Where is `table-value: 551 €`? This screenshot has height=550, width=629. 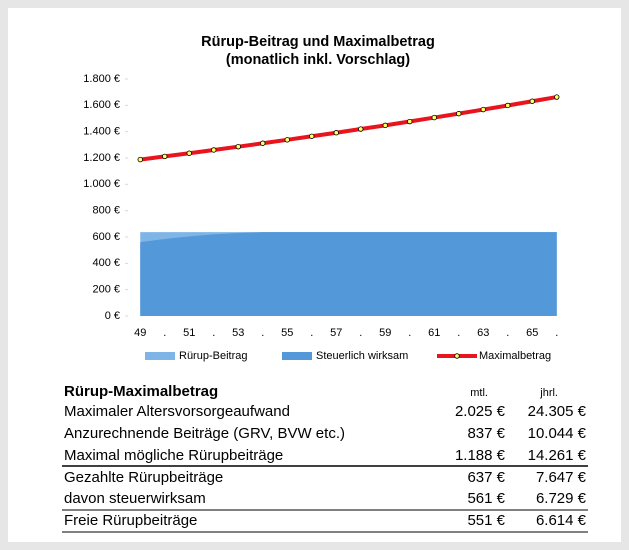 table-value: 551 € is located at coordinates (486, 520).